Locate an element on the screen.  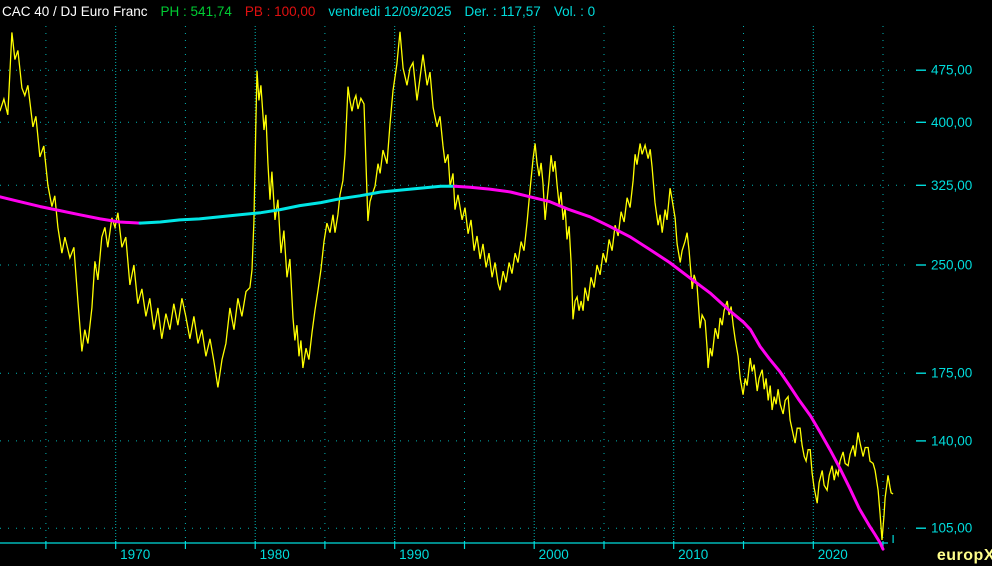
y-axis-label: 400,00 is located at coordinates (951, 122).